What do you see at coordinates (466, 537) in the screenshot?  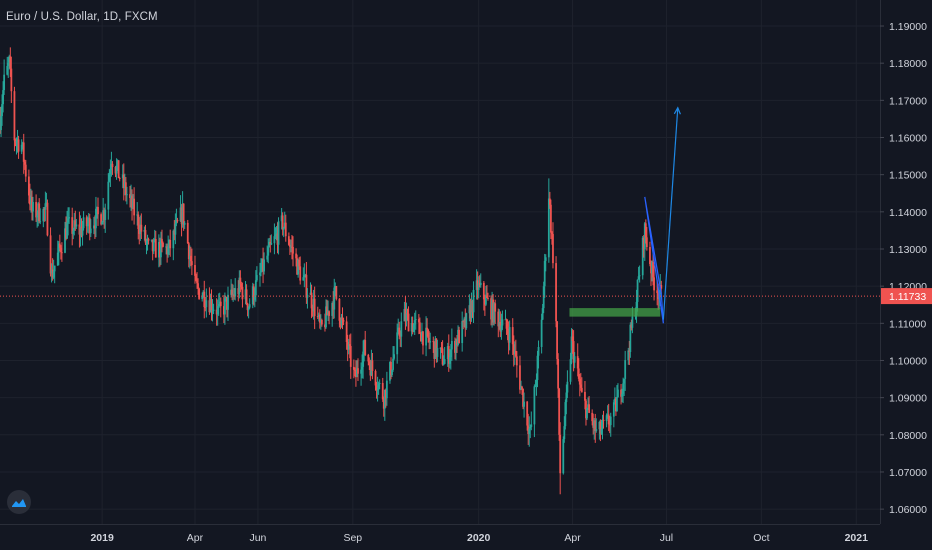 I see `time-axis: 2019 Apr Jun Sep 2020 Apr Jul Oct 2021` at bounding box center [466, 537].